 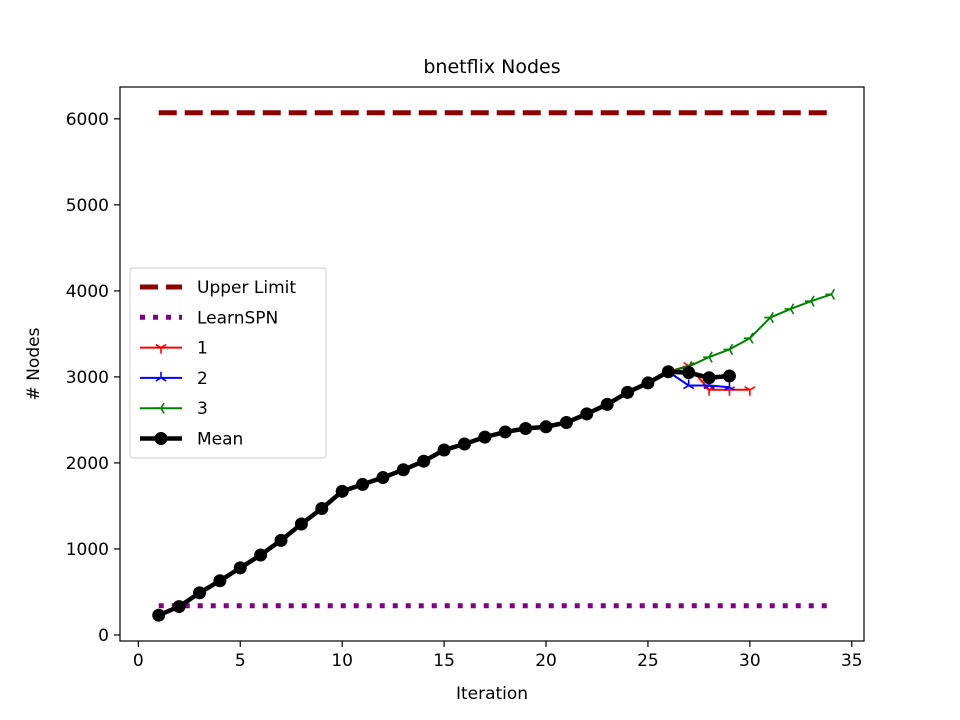 What do you see at coordinates (228, 363) in the screenshot?
I see `legend: Upper Limit LearnSPN 1 2 3 Mean` at bounding box center [228, 363].